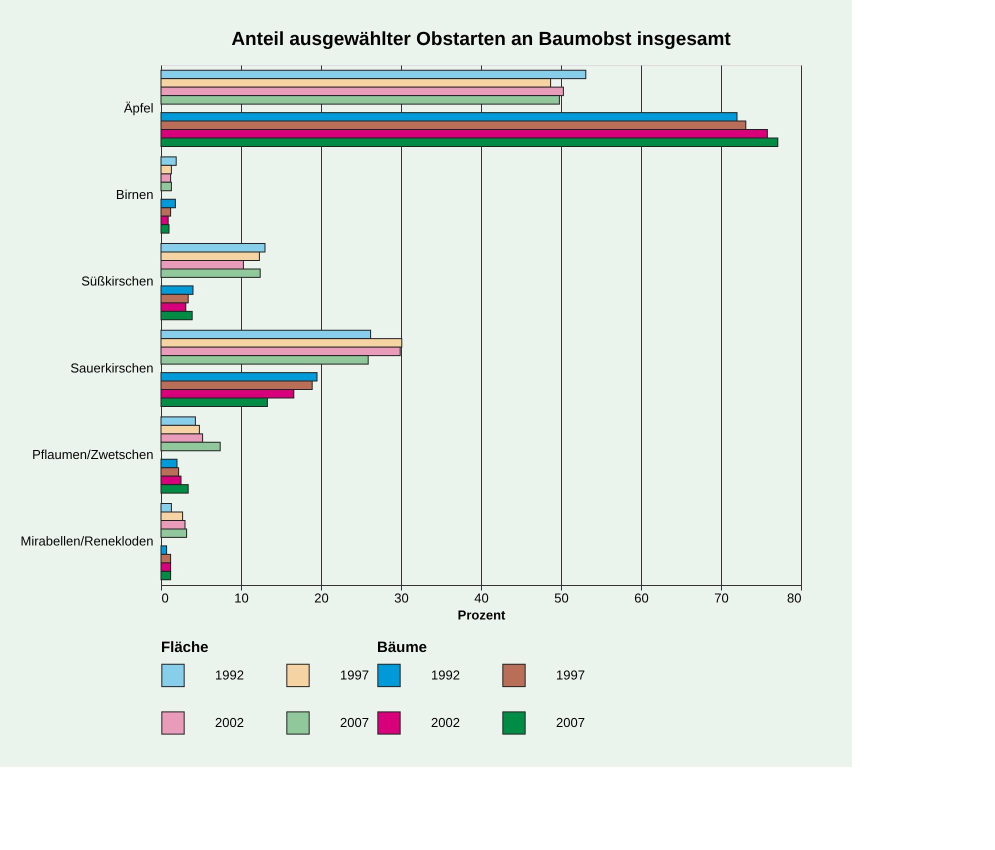 This screenshot has height=850, width=995. Describe the element at coordinates (139, 108) in the screenshot. I see `y-tick-label: Äpfel` at that location.